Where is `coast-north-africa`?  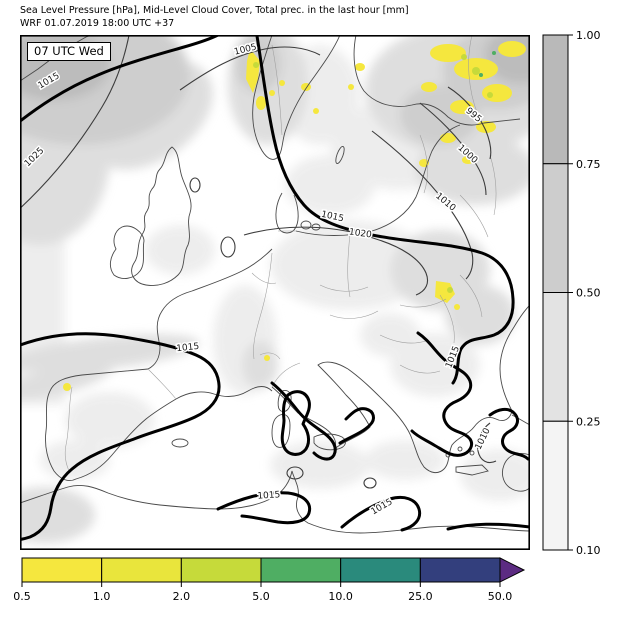
coast-north-africa is located at coordinates (275, 502).